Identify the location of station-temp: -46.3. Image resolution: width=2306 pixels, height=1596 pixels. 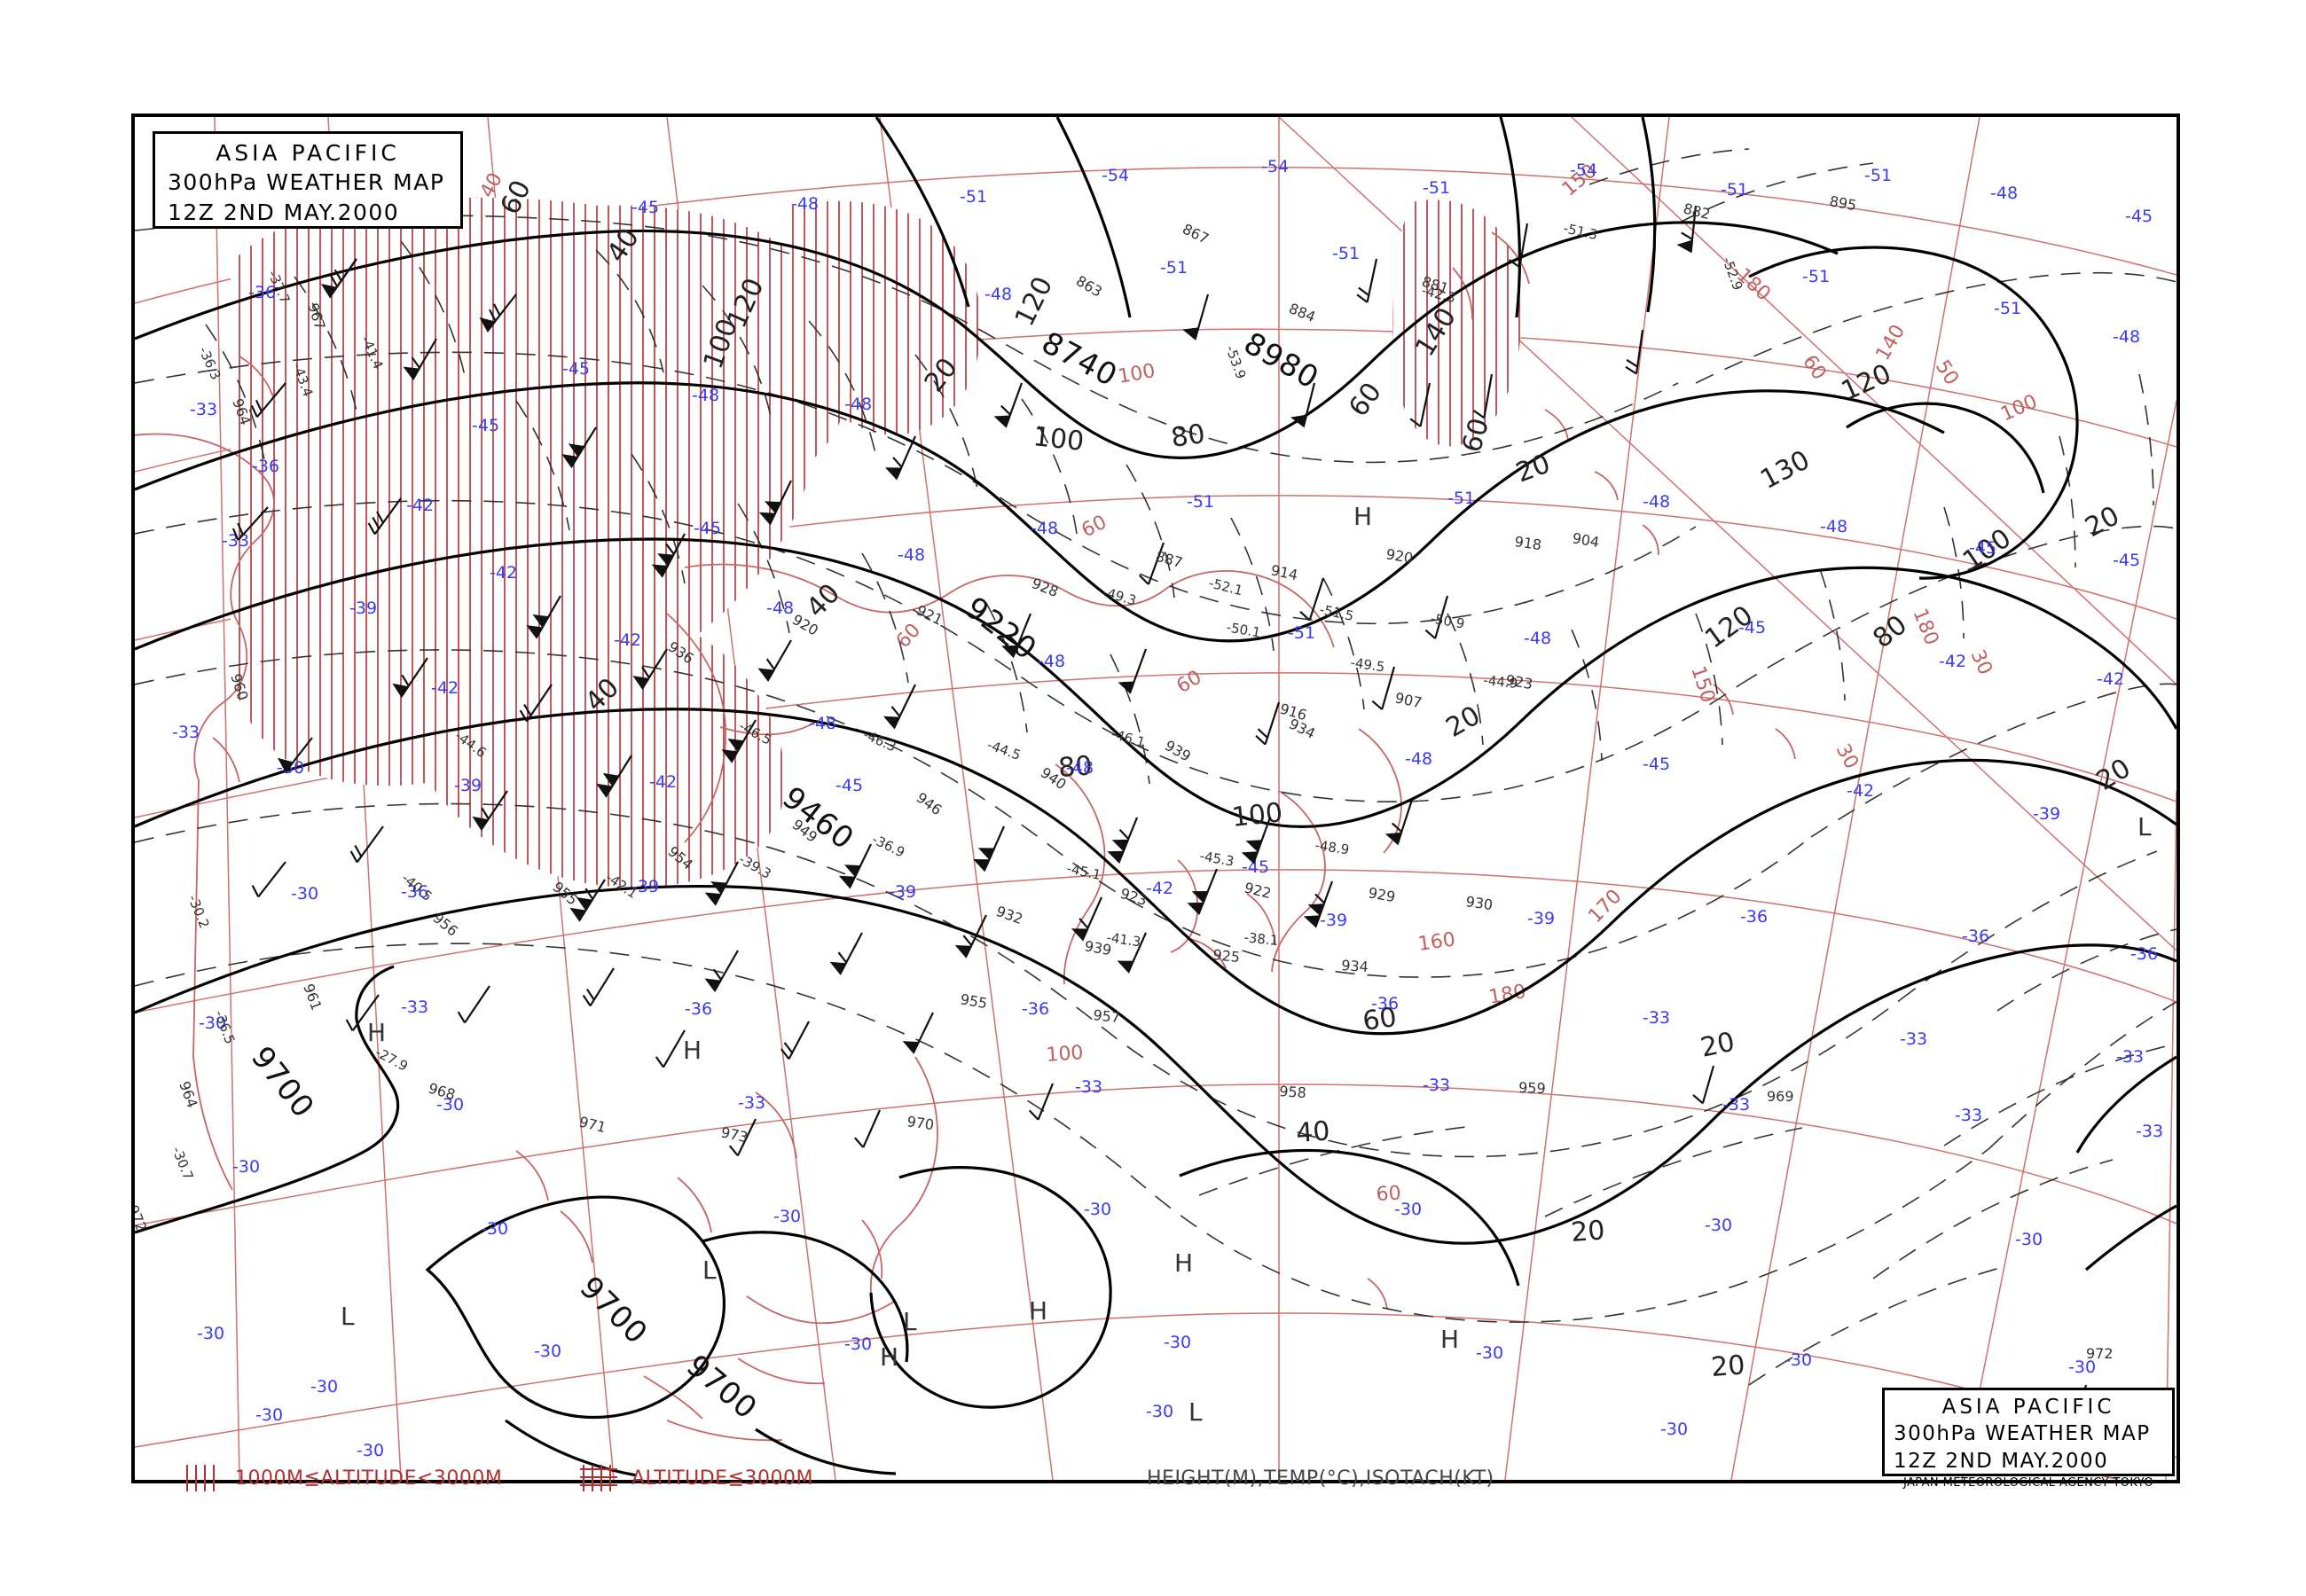
(879, 741).